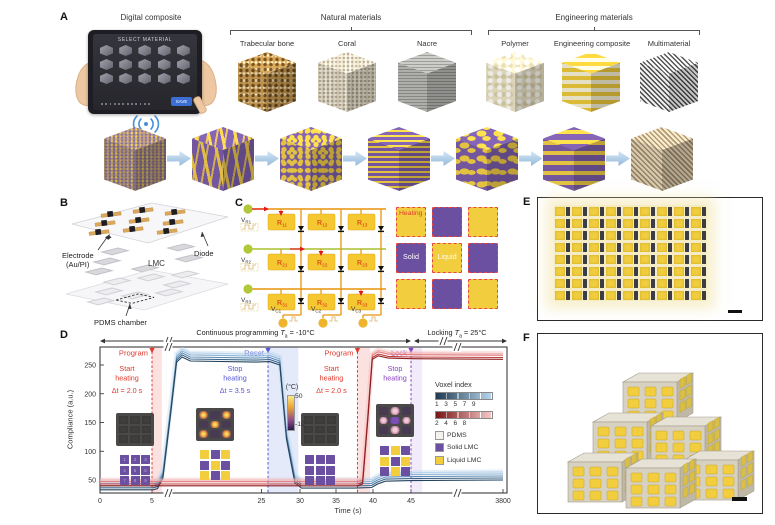 Image resolution: width=775 pixels, height=525 pixels. I want to click on panel-a-label: A, so click(64, 17).